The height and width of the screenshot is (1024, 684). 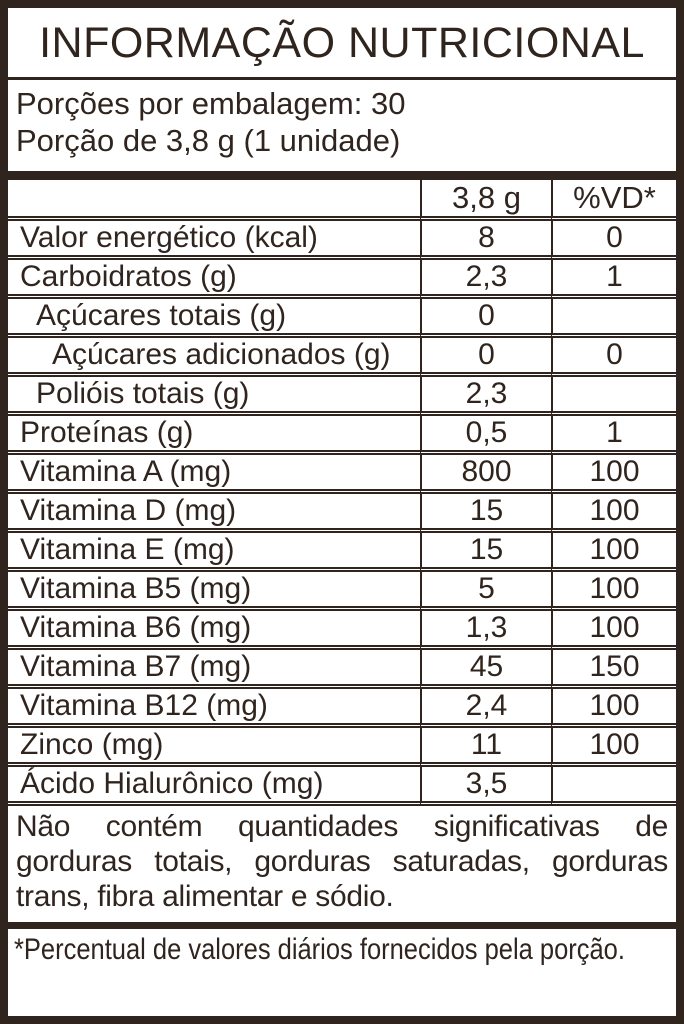 What do you see at coordinates (214, 630) in the screenshot?
I see `nutrient-label: Vitamina B6 (mg)` at bounding box center [214, 630].